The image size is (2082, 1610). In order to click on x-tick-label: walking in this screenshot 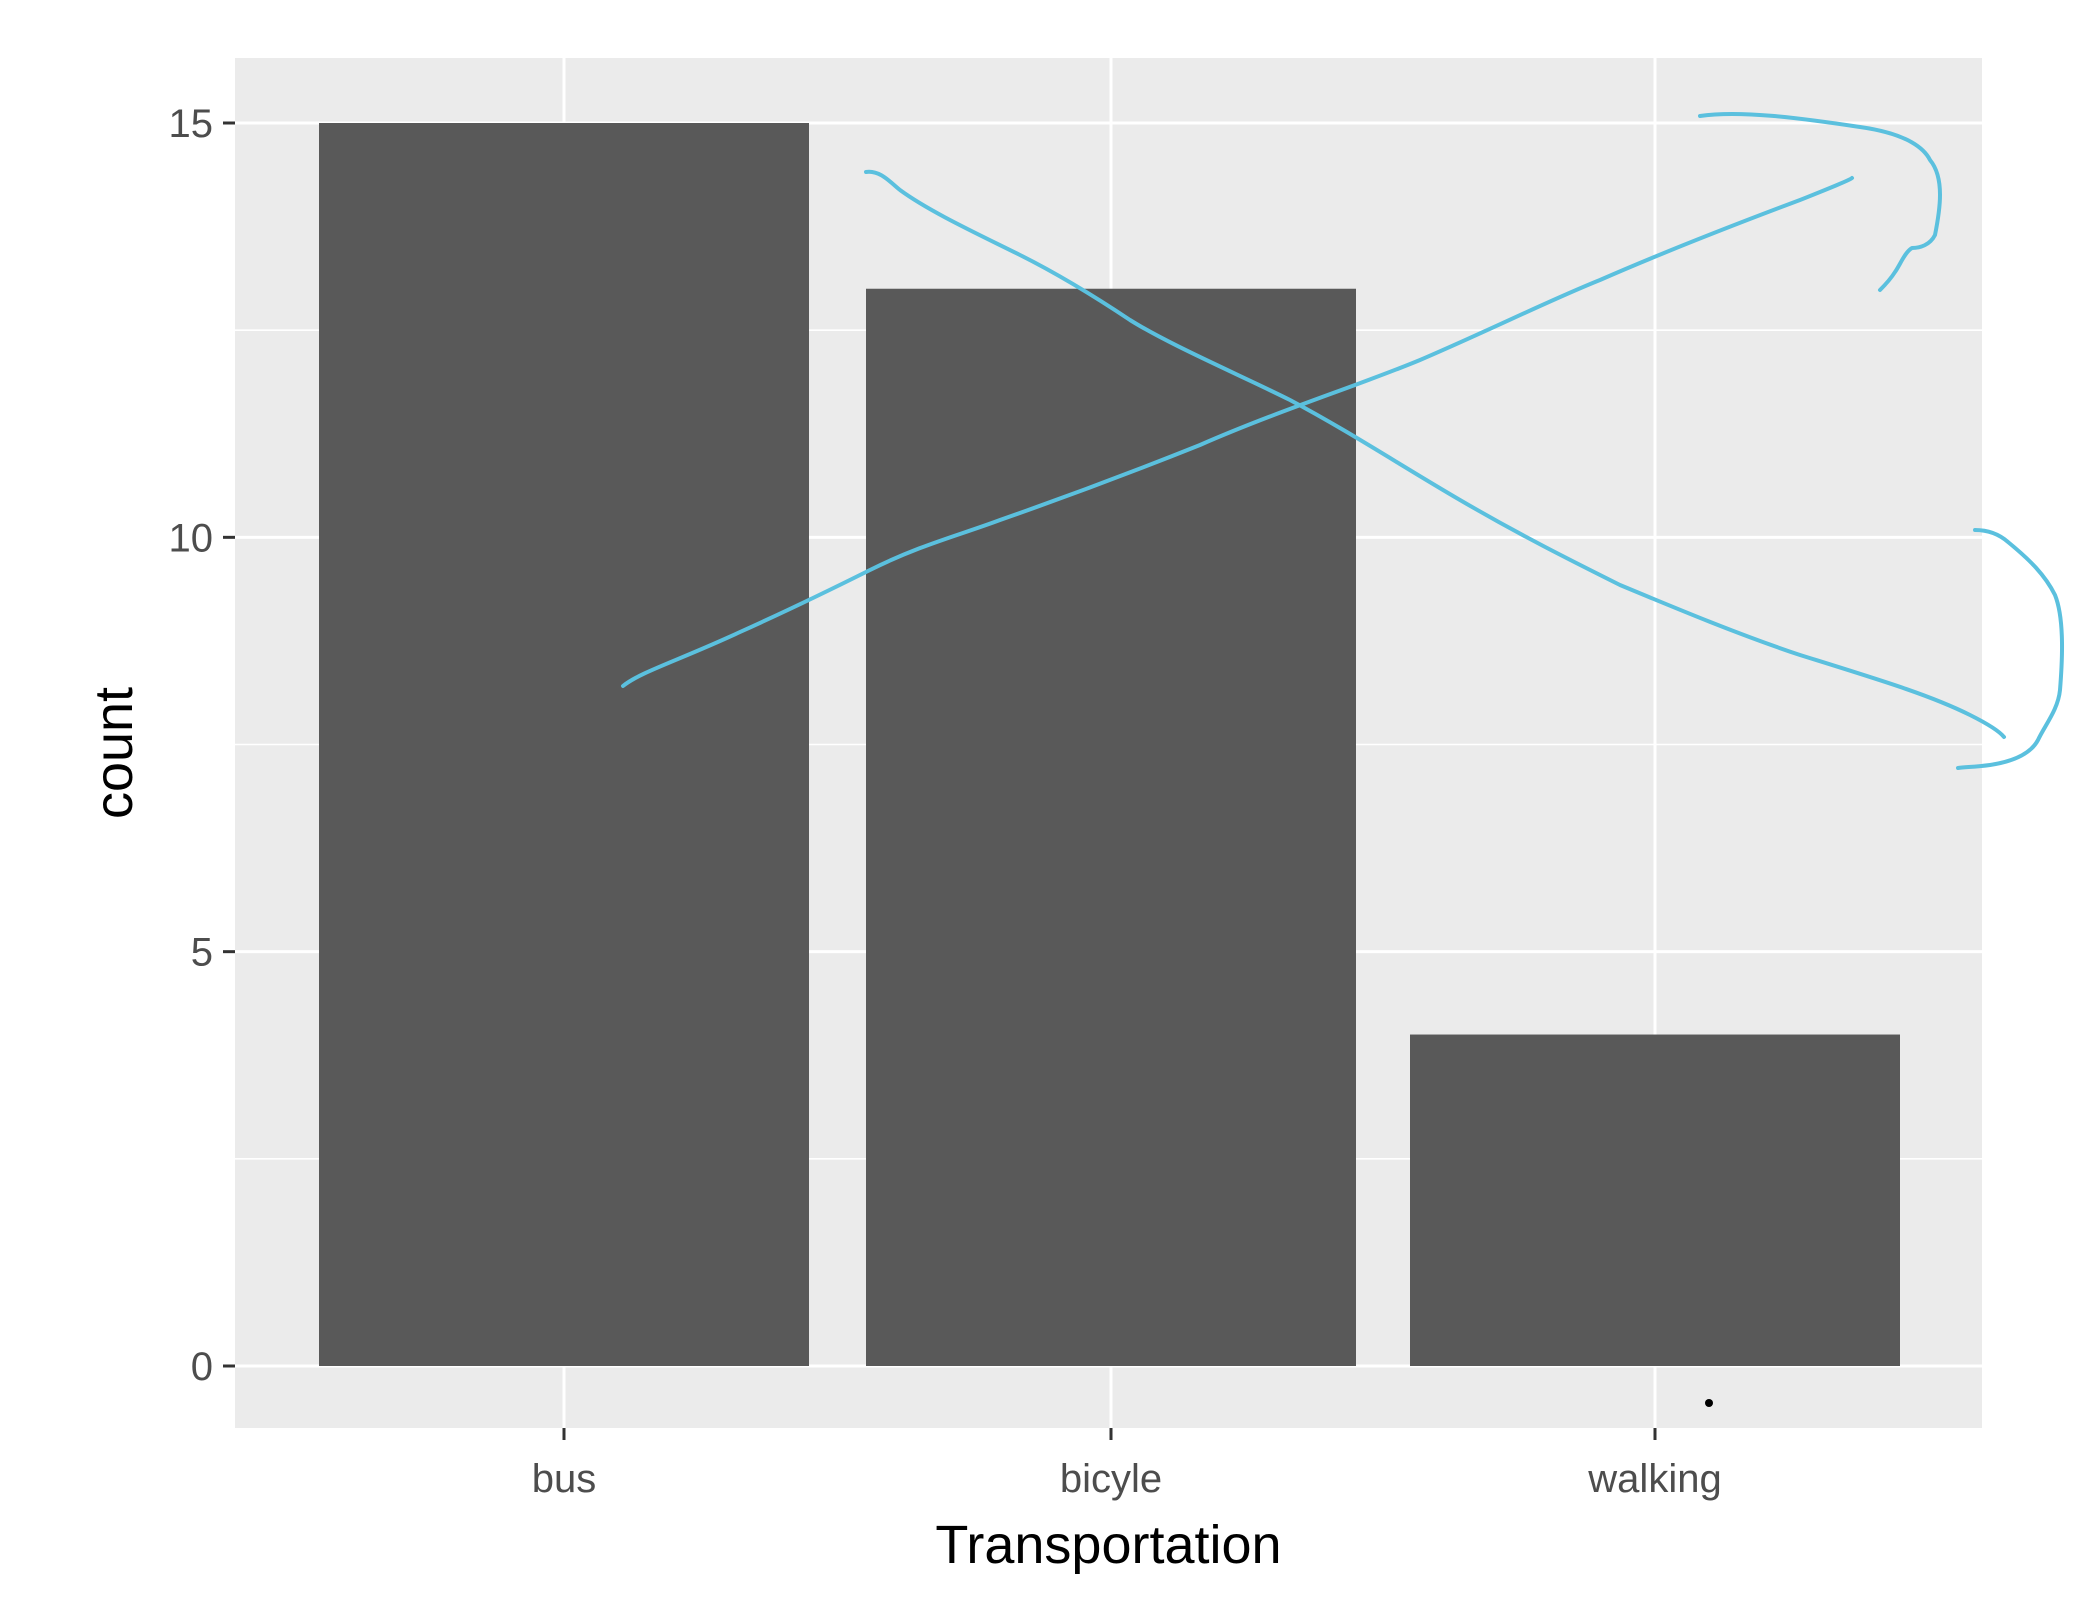, I will do `click(1654, 1479)`.